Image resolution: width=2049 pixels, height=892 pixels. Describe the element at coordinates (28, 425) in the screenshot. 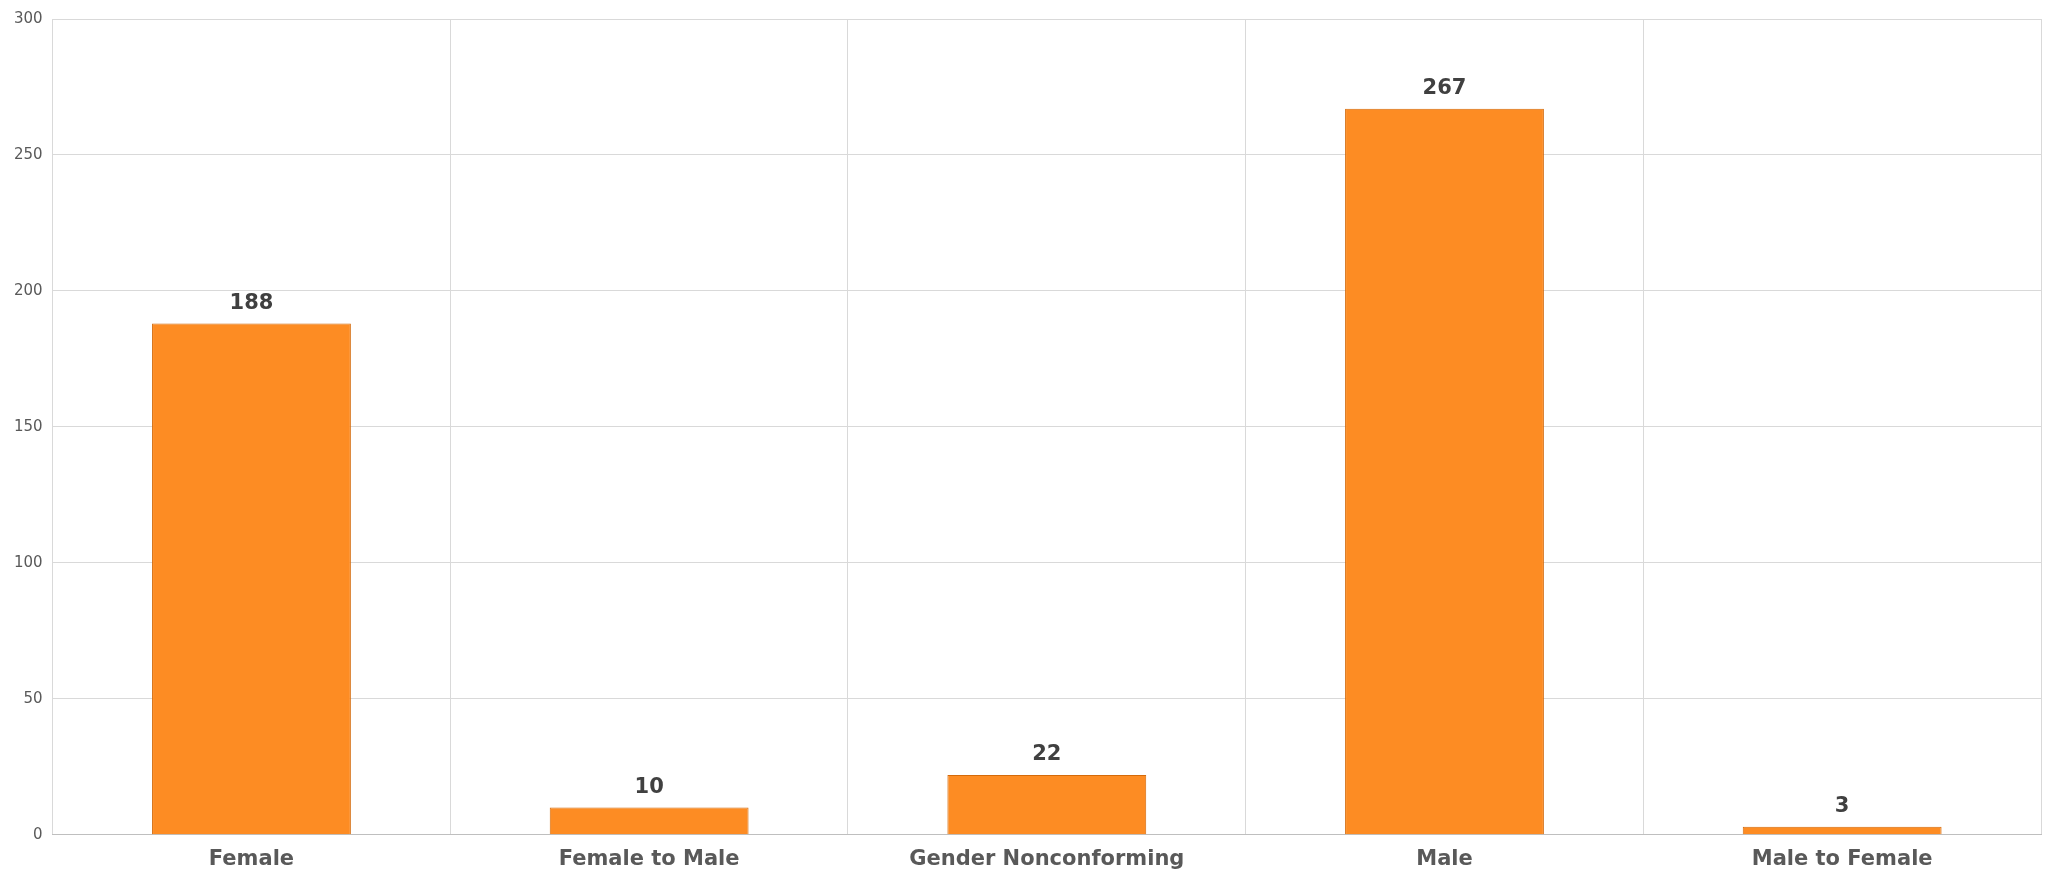

I see `y-tick-label: 150` at that location.